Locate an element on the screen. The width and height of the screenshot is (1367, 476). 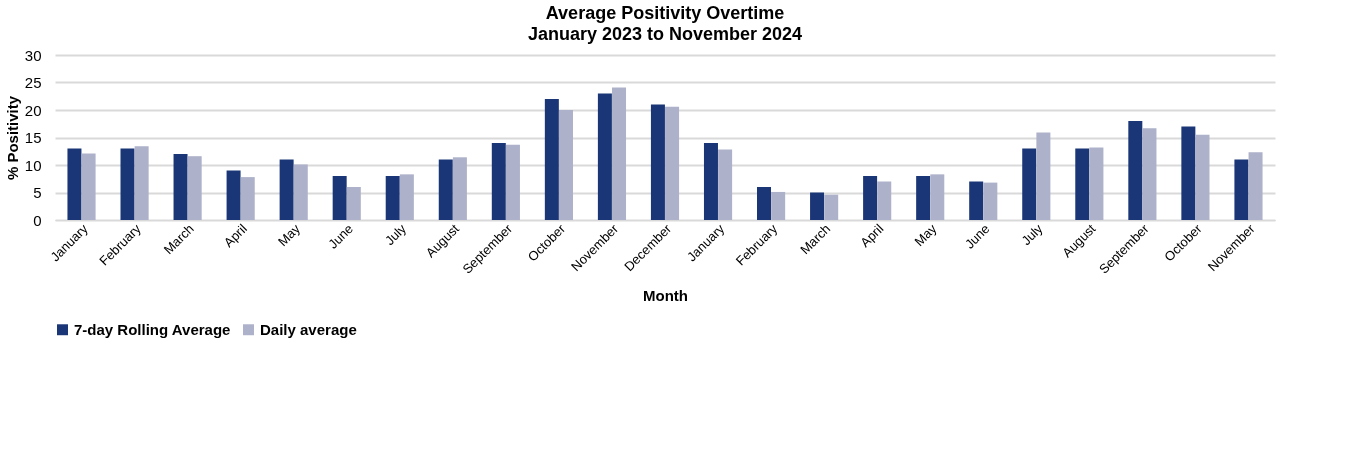
legend-label: 7-day Rolling Average is located at coordinates (152, 329).